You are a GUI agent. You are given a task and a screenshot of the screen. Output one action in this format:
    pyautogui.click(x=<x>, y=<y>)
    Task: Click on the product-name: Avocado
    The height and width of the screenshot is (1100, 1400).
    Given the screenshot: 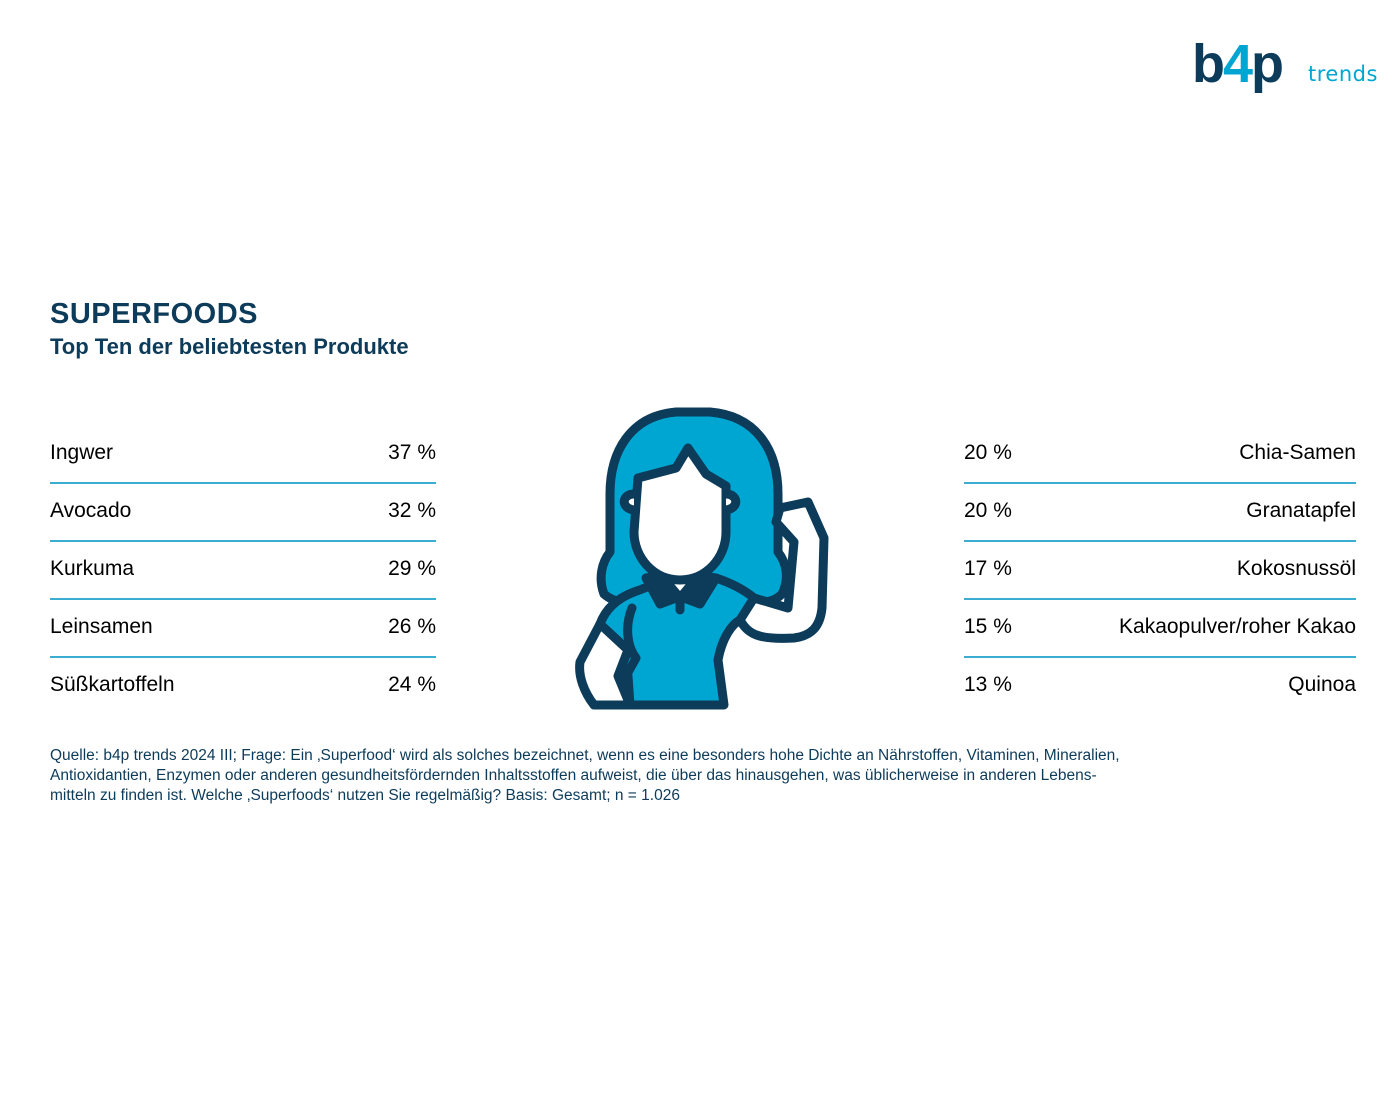 What is the action you would take?
    pyautogui.click(x=91, y=510)
    